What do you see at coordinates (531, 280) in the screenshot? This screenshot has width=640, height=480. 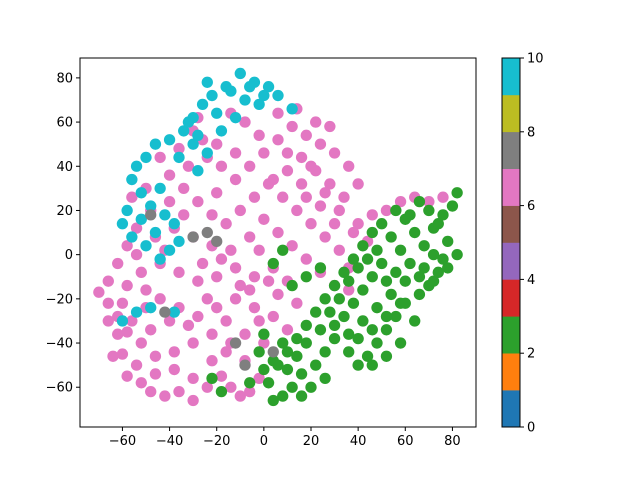 I see `colorbar-tick-label: 4` at bounding box center [531, 280].